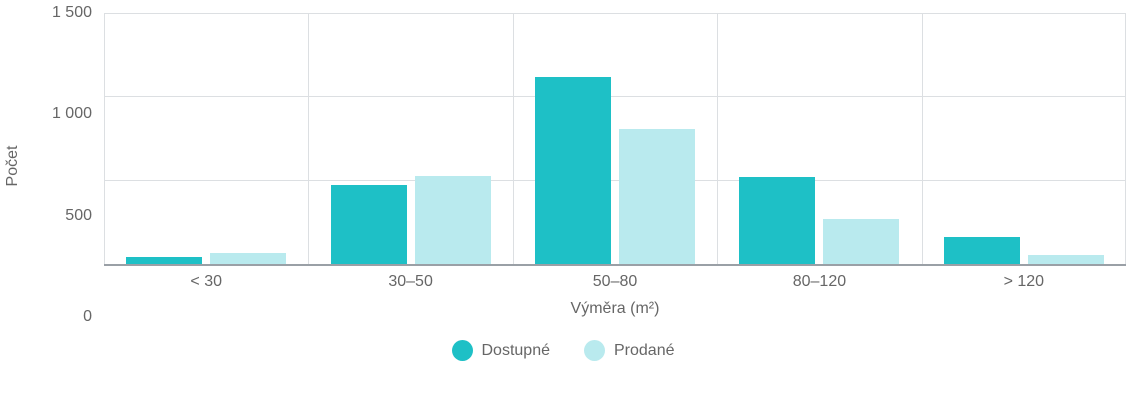  I want to click on x-axis-title: Výměra (m²), so click(615, 308).